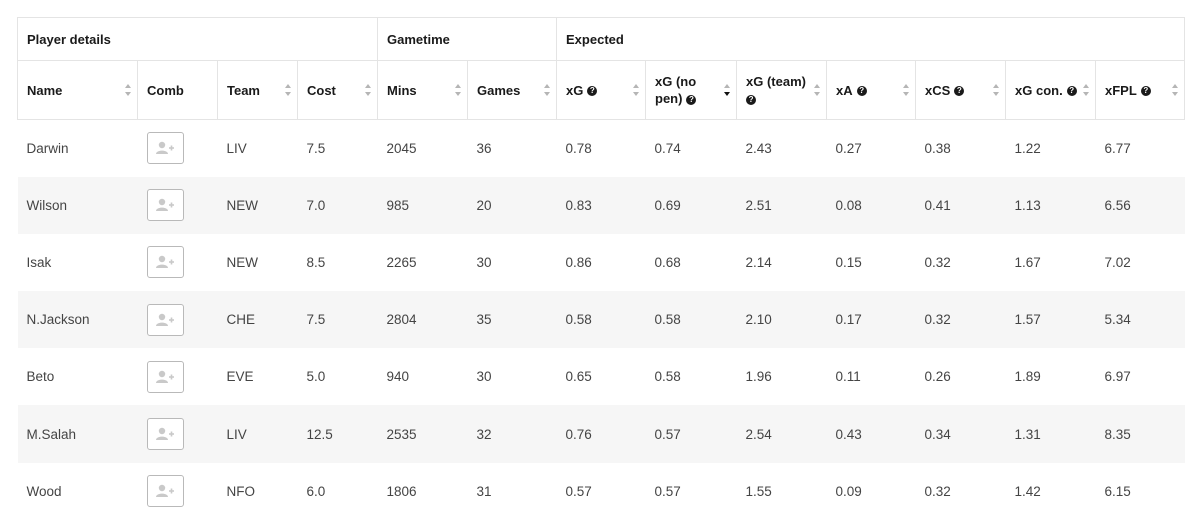 The width and height of the screenshot is (1200, 523). Describe the element at coordinates (848, 262) in the screenshot. I see `cell-xa: 0.15` at that location.